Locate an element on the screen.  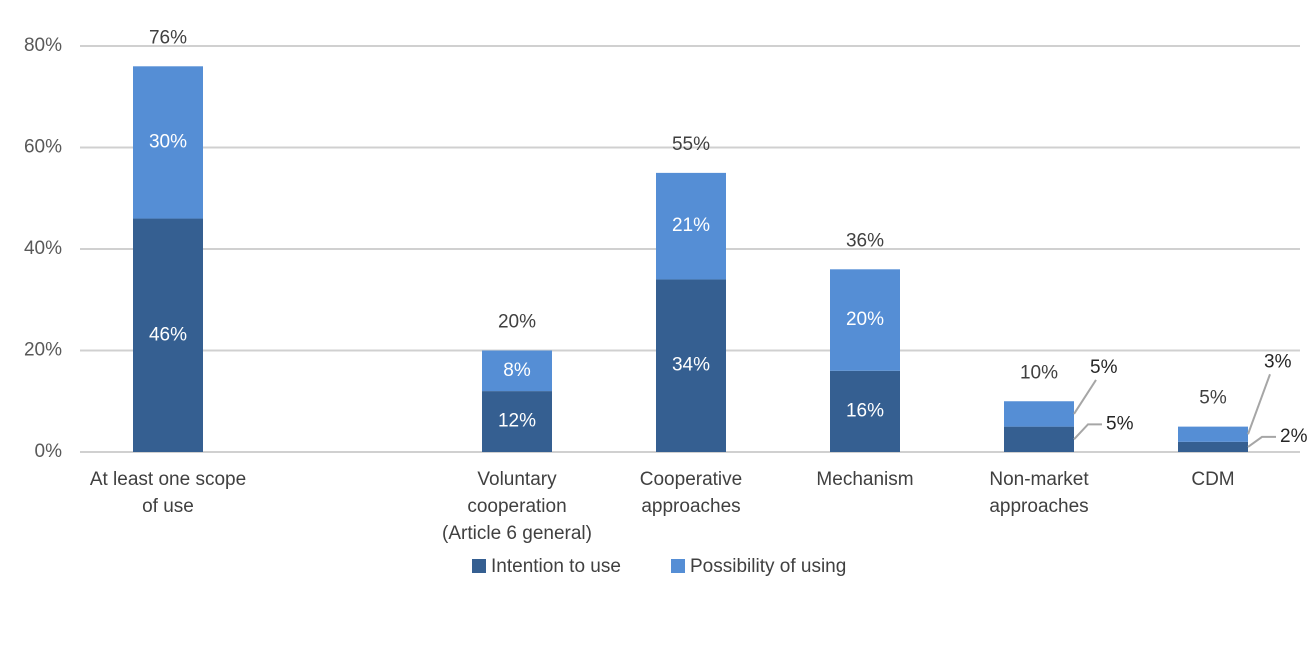
y-tick-label: 20% is located at coordinates (43, 350).